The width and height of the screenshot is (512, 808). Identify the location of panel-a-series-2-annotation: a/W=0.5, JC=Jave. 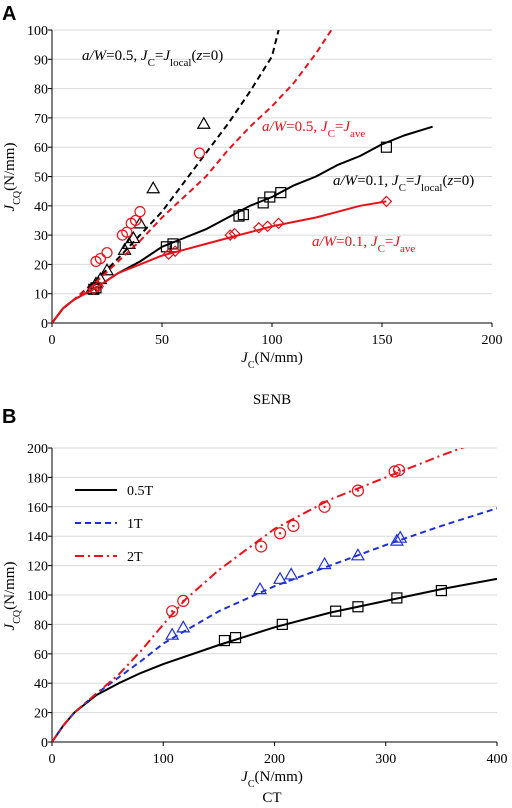
(313, 129).